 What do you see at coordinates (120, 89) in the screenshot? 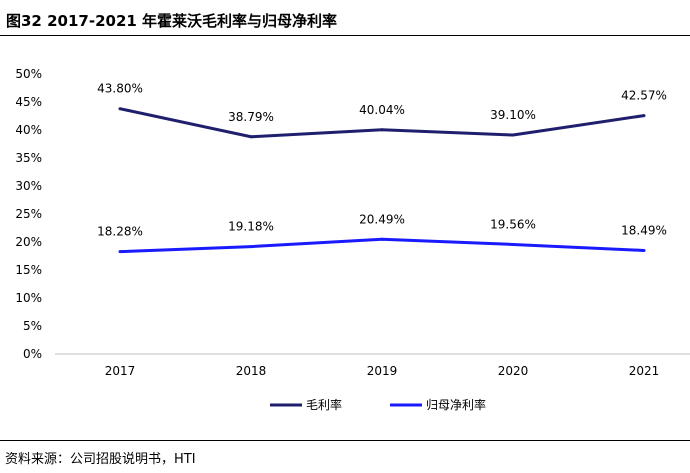
I see `data-label: 43.80%` at bounding box center [120, 89].